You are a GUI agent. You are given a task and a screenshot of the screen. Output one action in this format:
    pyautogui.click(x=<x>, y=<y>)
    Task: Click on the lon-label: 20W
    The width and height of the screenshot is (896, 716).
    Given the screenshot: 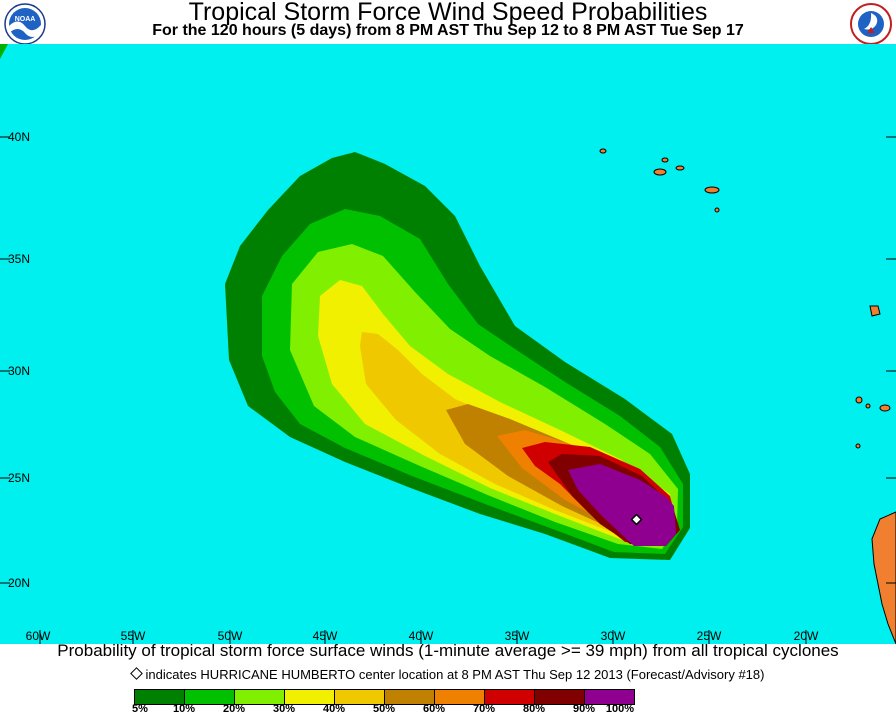 What is the action you would take?
    pyautogui.click(x=806, y=636)
    